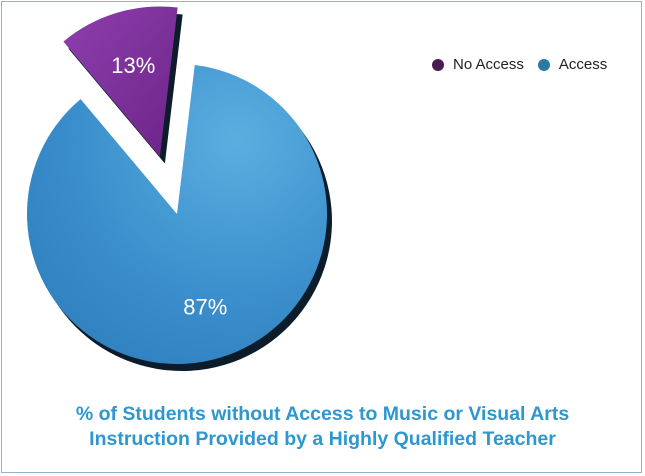 Image resolution: width=645 pixels, height=476 pixels. What do you see at coordinates (543, 64) in the screenshot?
I see `legend-marker-access` at bounding box center [543, 64].